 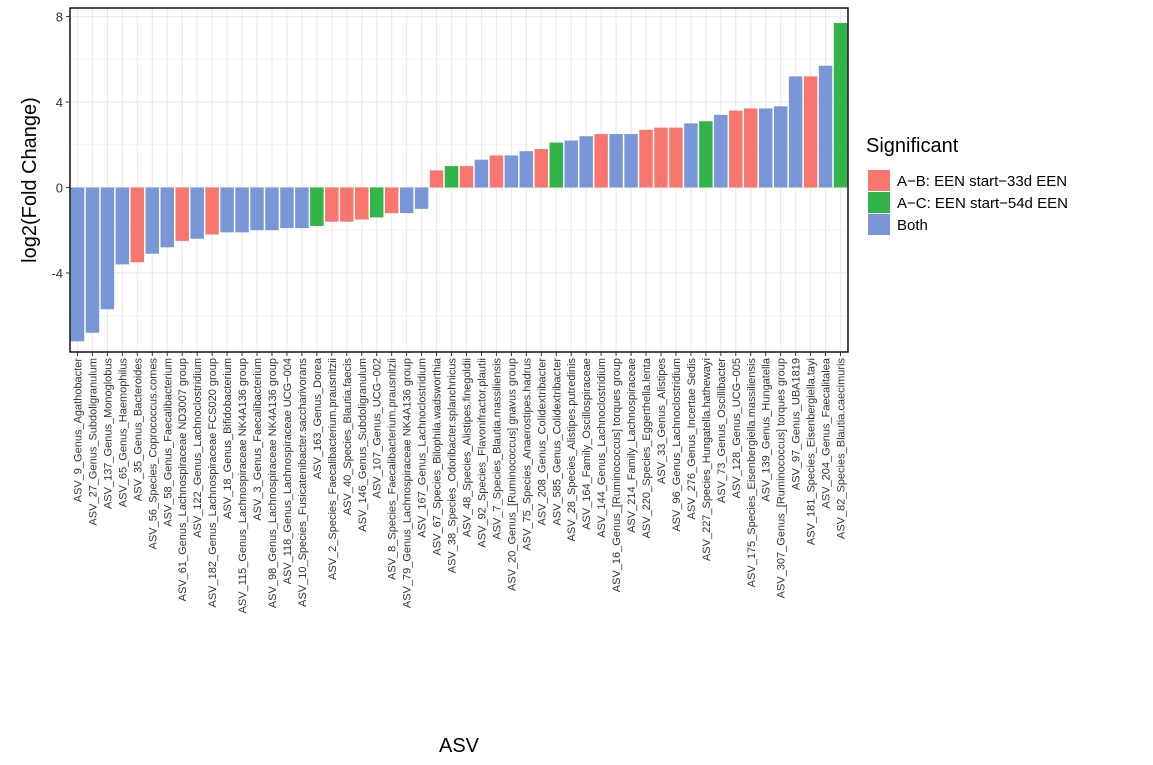 I want to click on x-tick-label: ASV_164_Family_Oscillospiraceae, so click(x=587, y=444).